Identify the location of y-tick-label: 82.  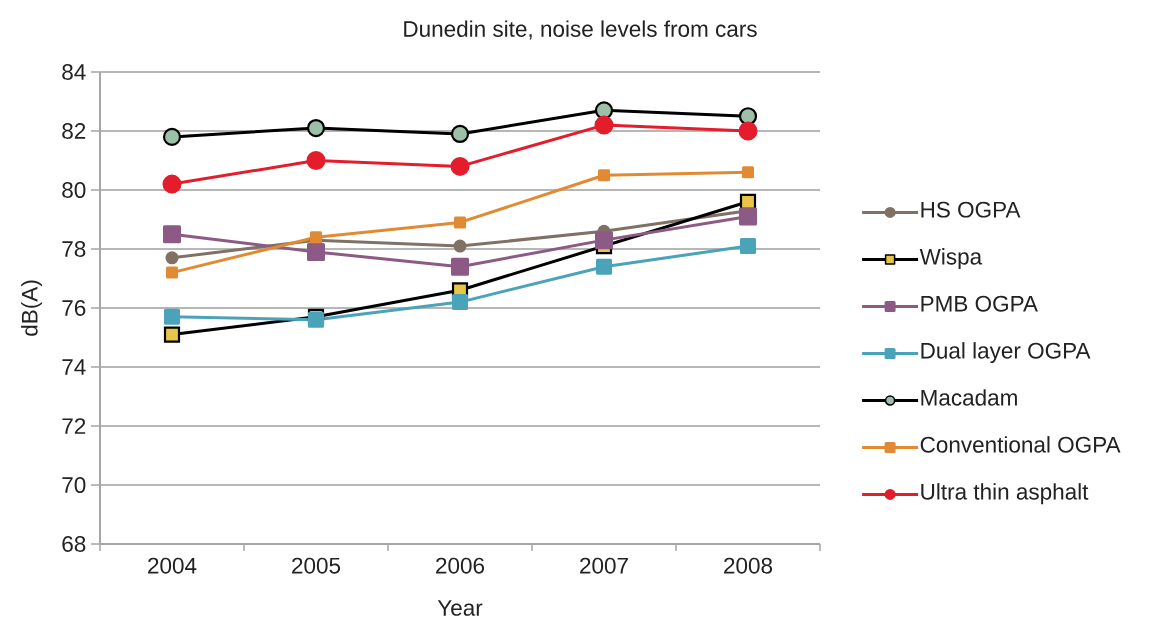
(74, 131).